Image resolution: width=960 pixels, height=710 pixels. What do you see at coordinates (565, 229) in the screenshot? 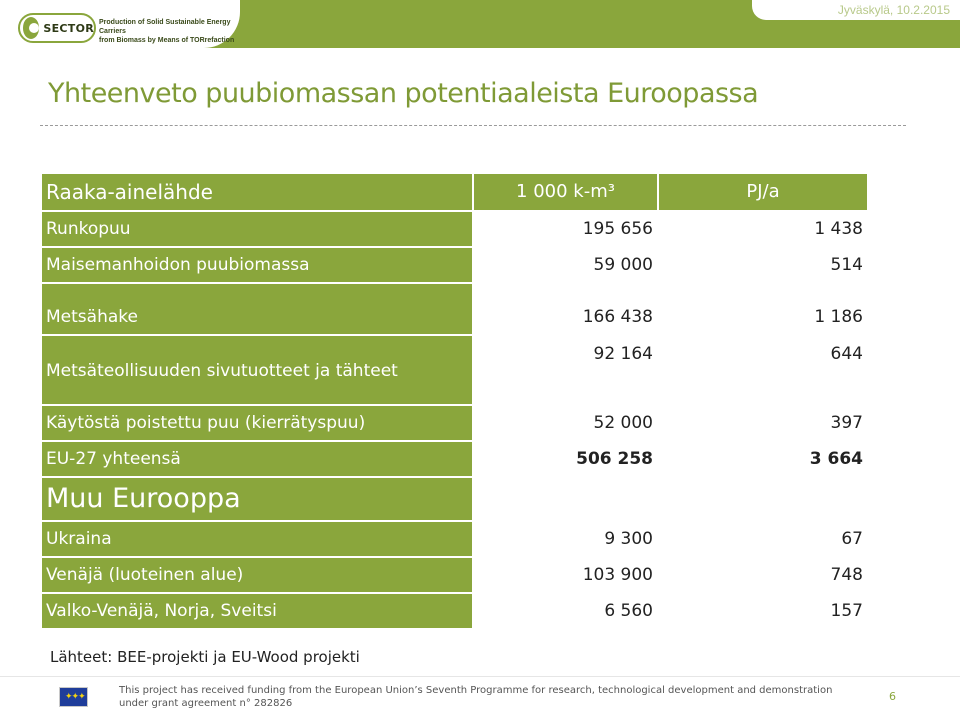
I see `row-volume: 195 656` at bounding box center [565, 229].